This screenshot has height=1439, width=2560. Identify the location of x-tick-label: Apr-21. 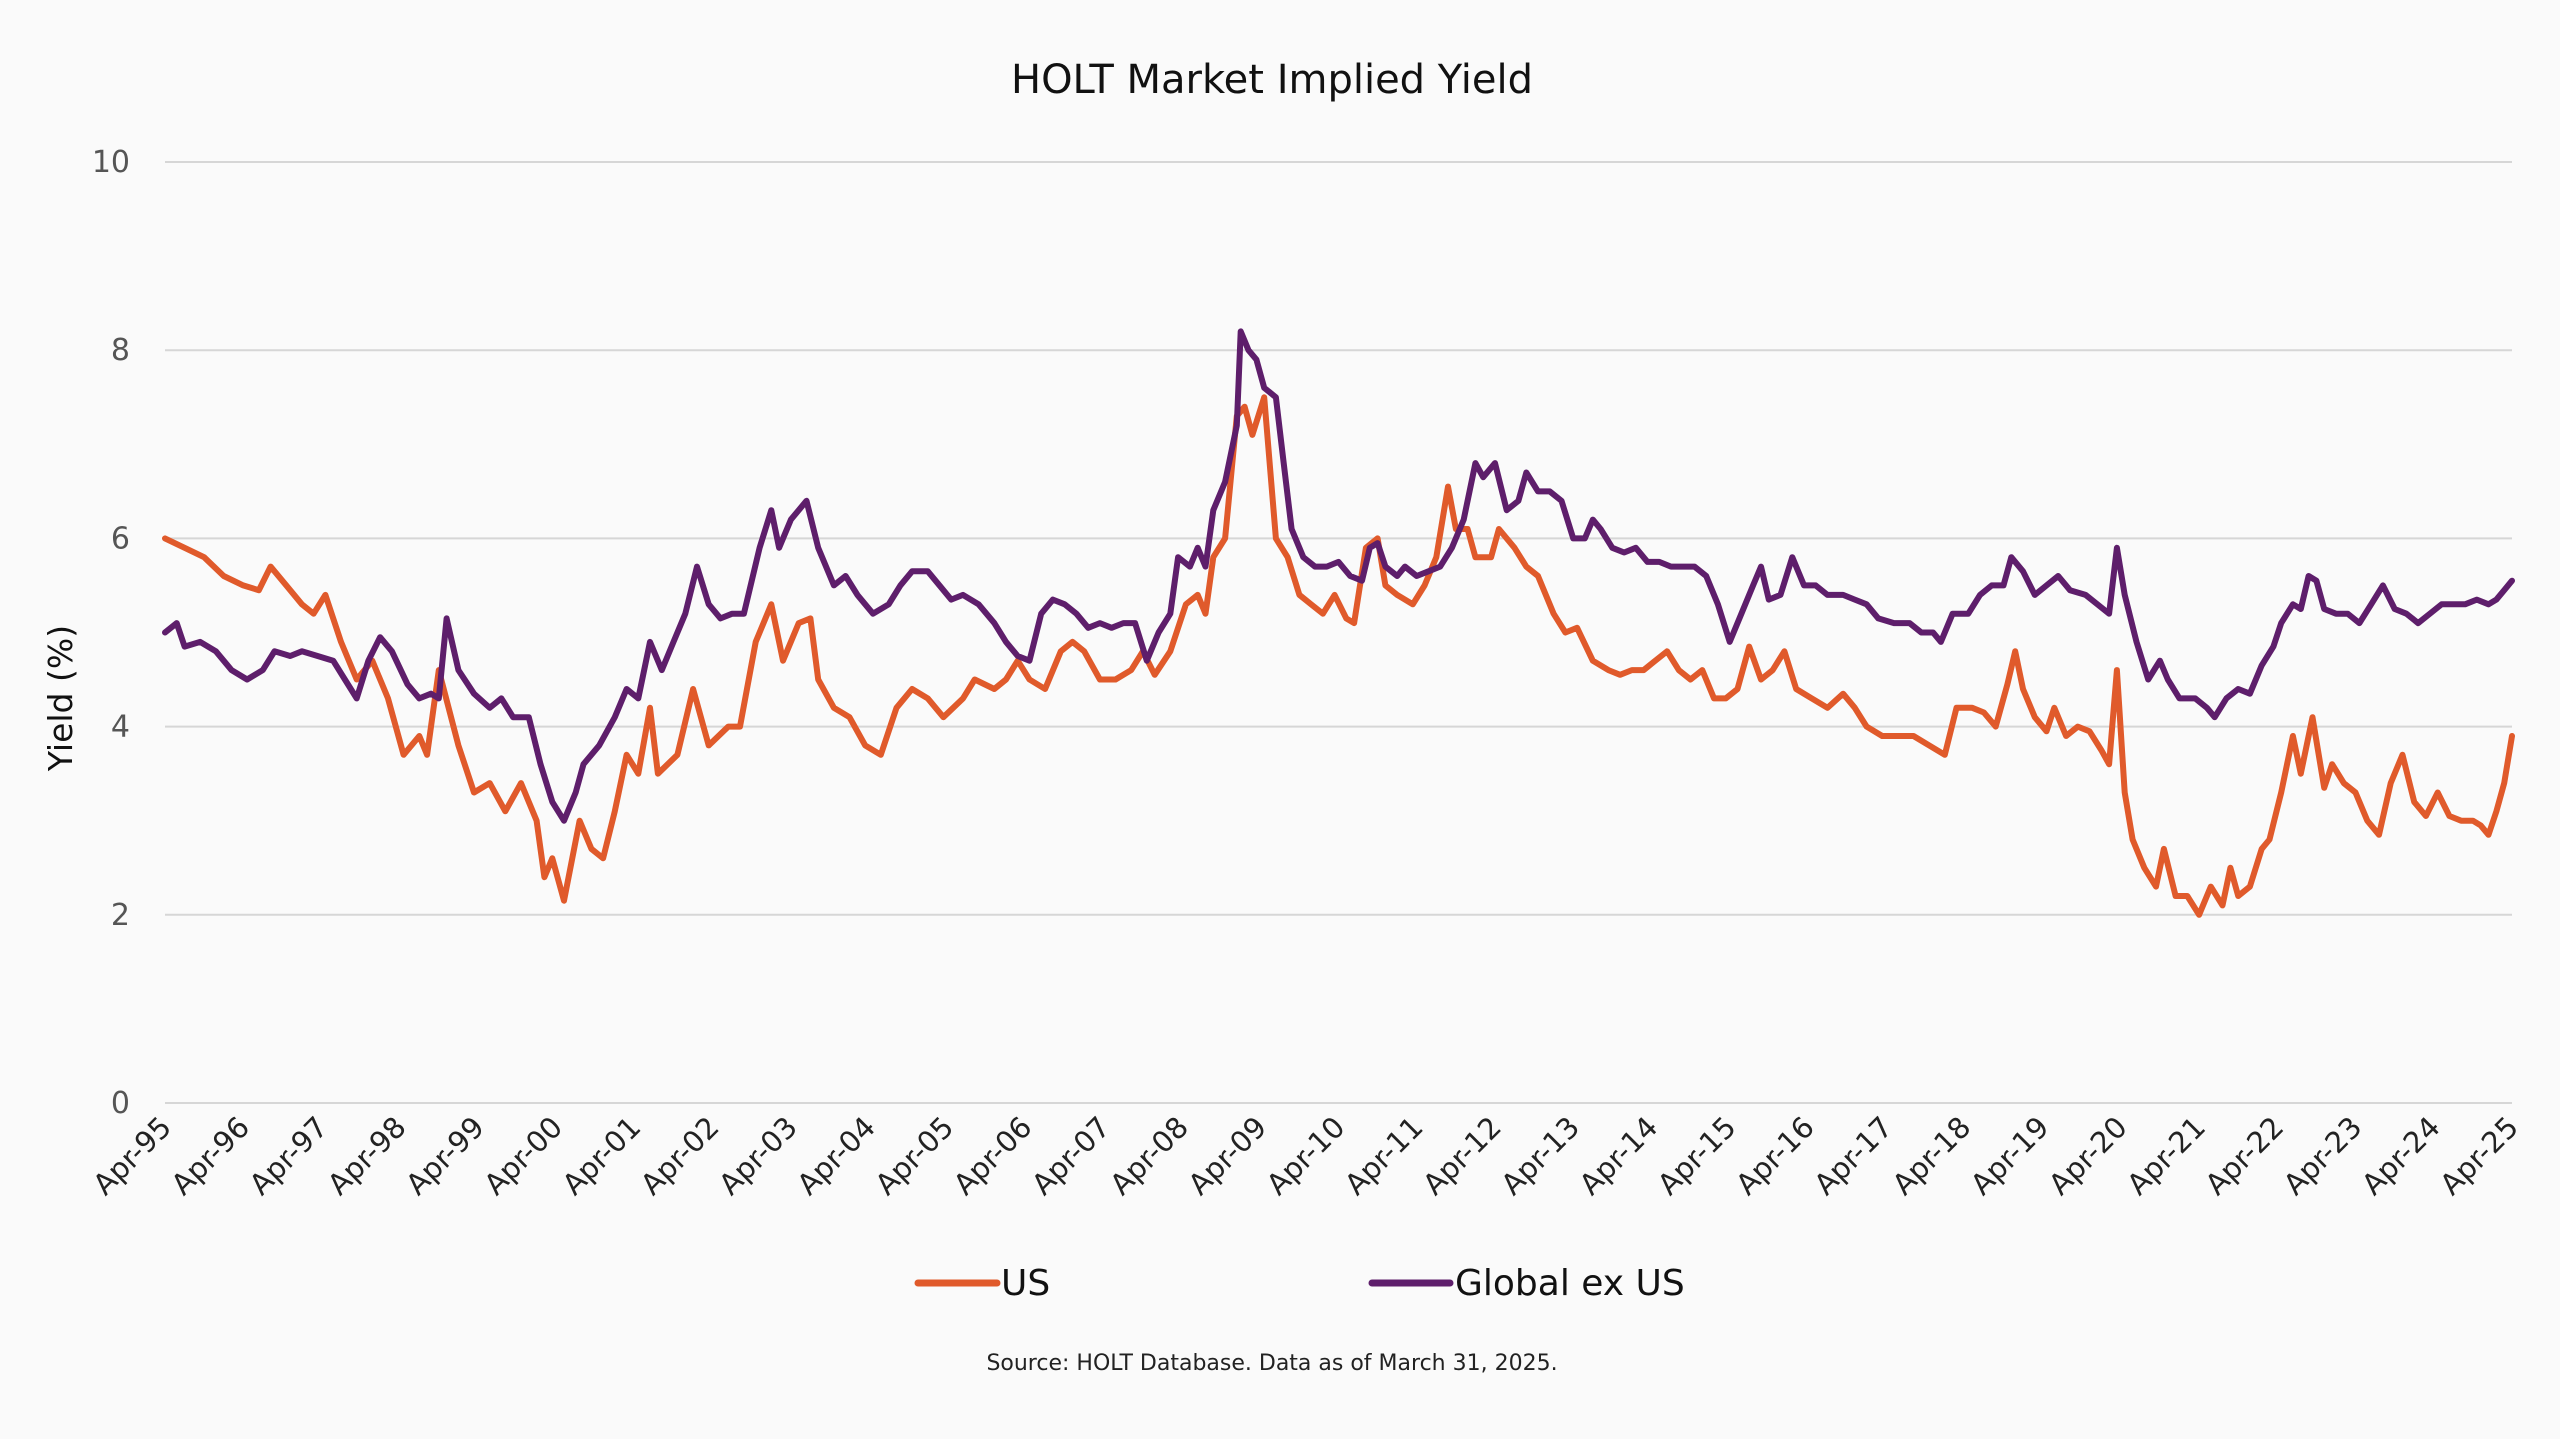
(2166, 1156).